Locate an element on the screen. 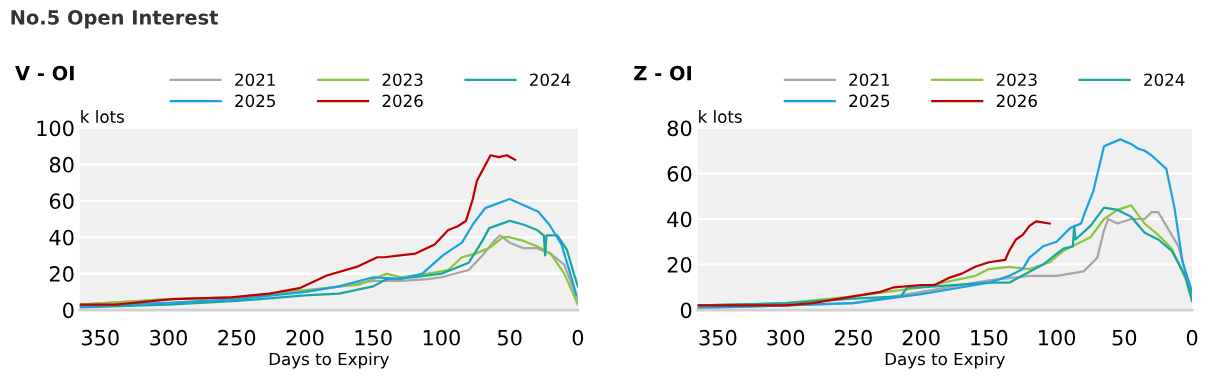  chart-title: No.5 Open Interest is located at coordinates (114, 19).